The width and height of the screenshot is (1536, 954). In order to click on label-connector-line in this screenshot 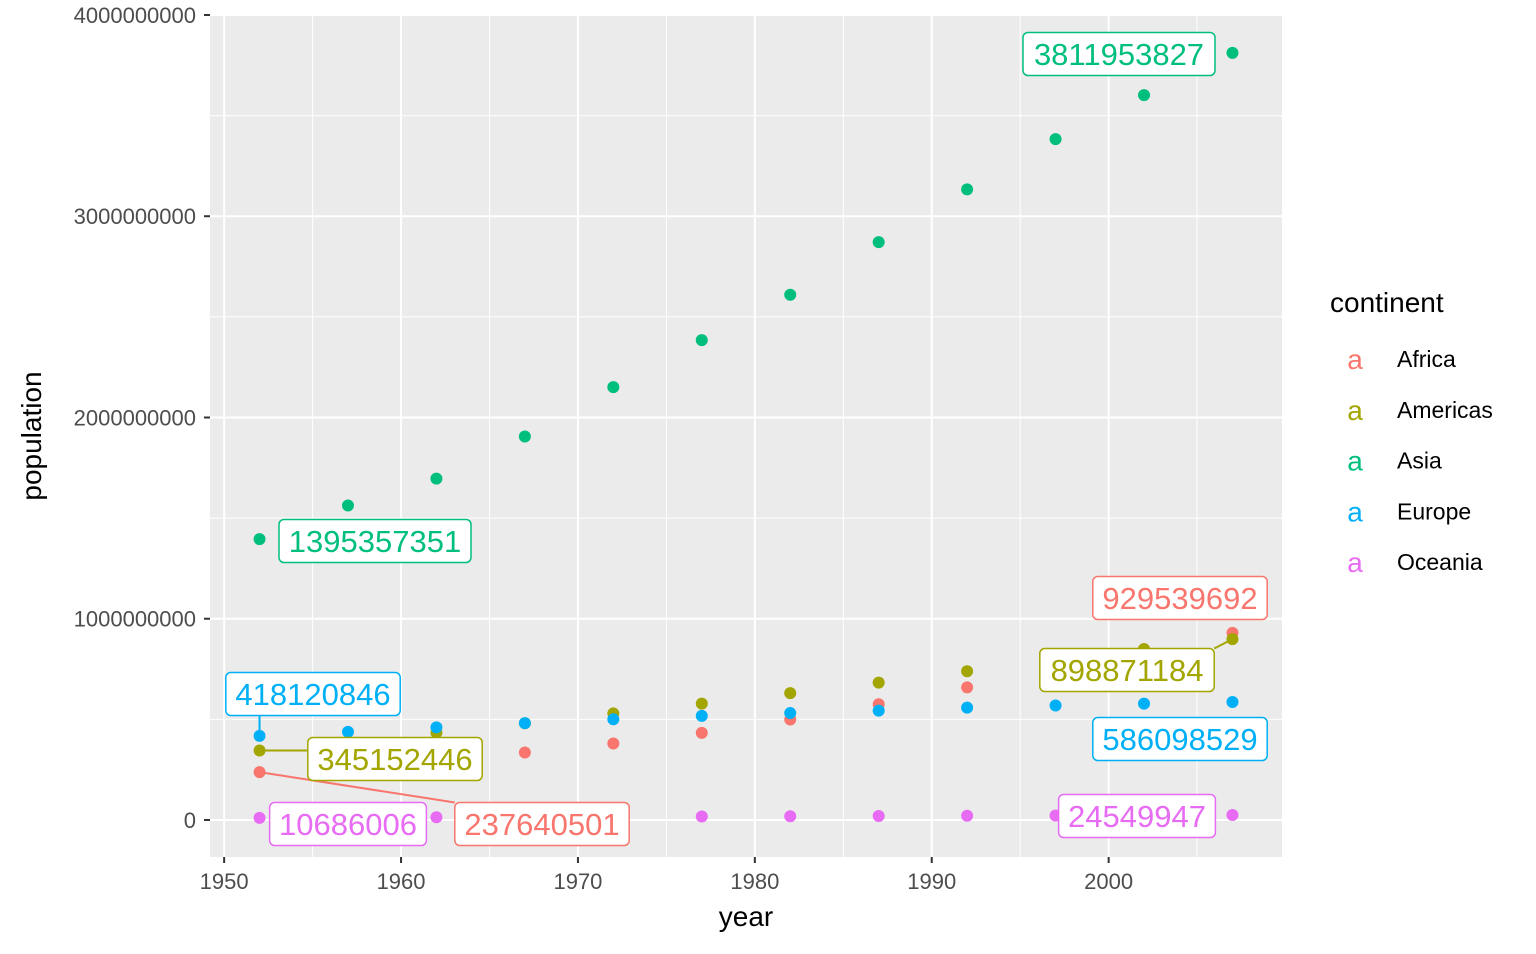, I will do `click(357, 787)`.